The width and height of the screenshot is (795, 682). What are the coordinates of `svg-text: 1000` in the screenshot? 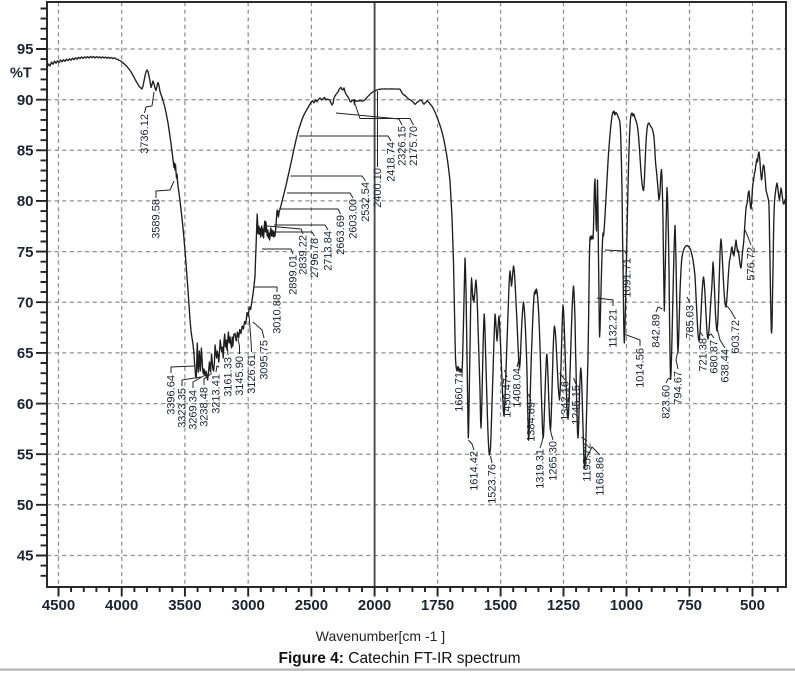 It's located at (626, 605).